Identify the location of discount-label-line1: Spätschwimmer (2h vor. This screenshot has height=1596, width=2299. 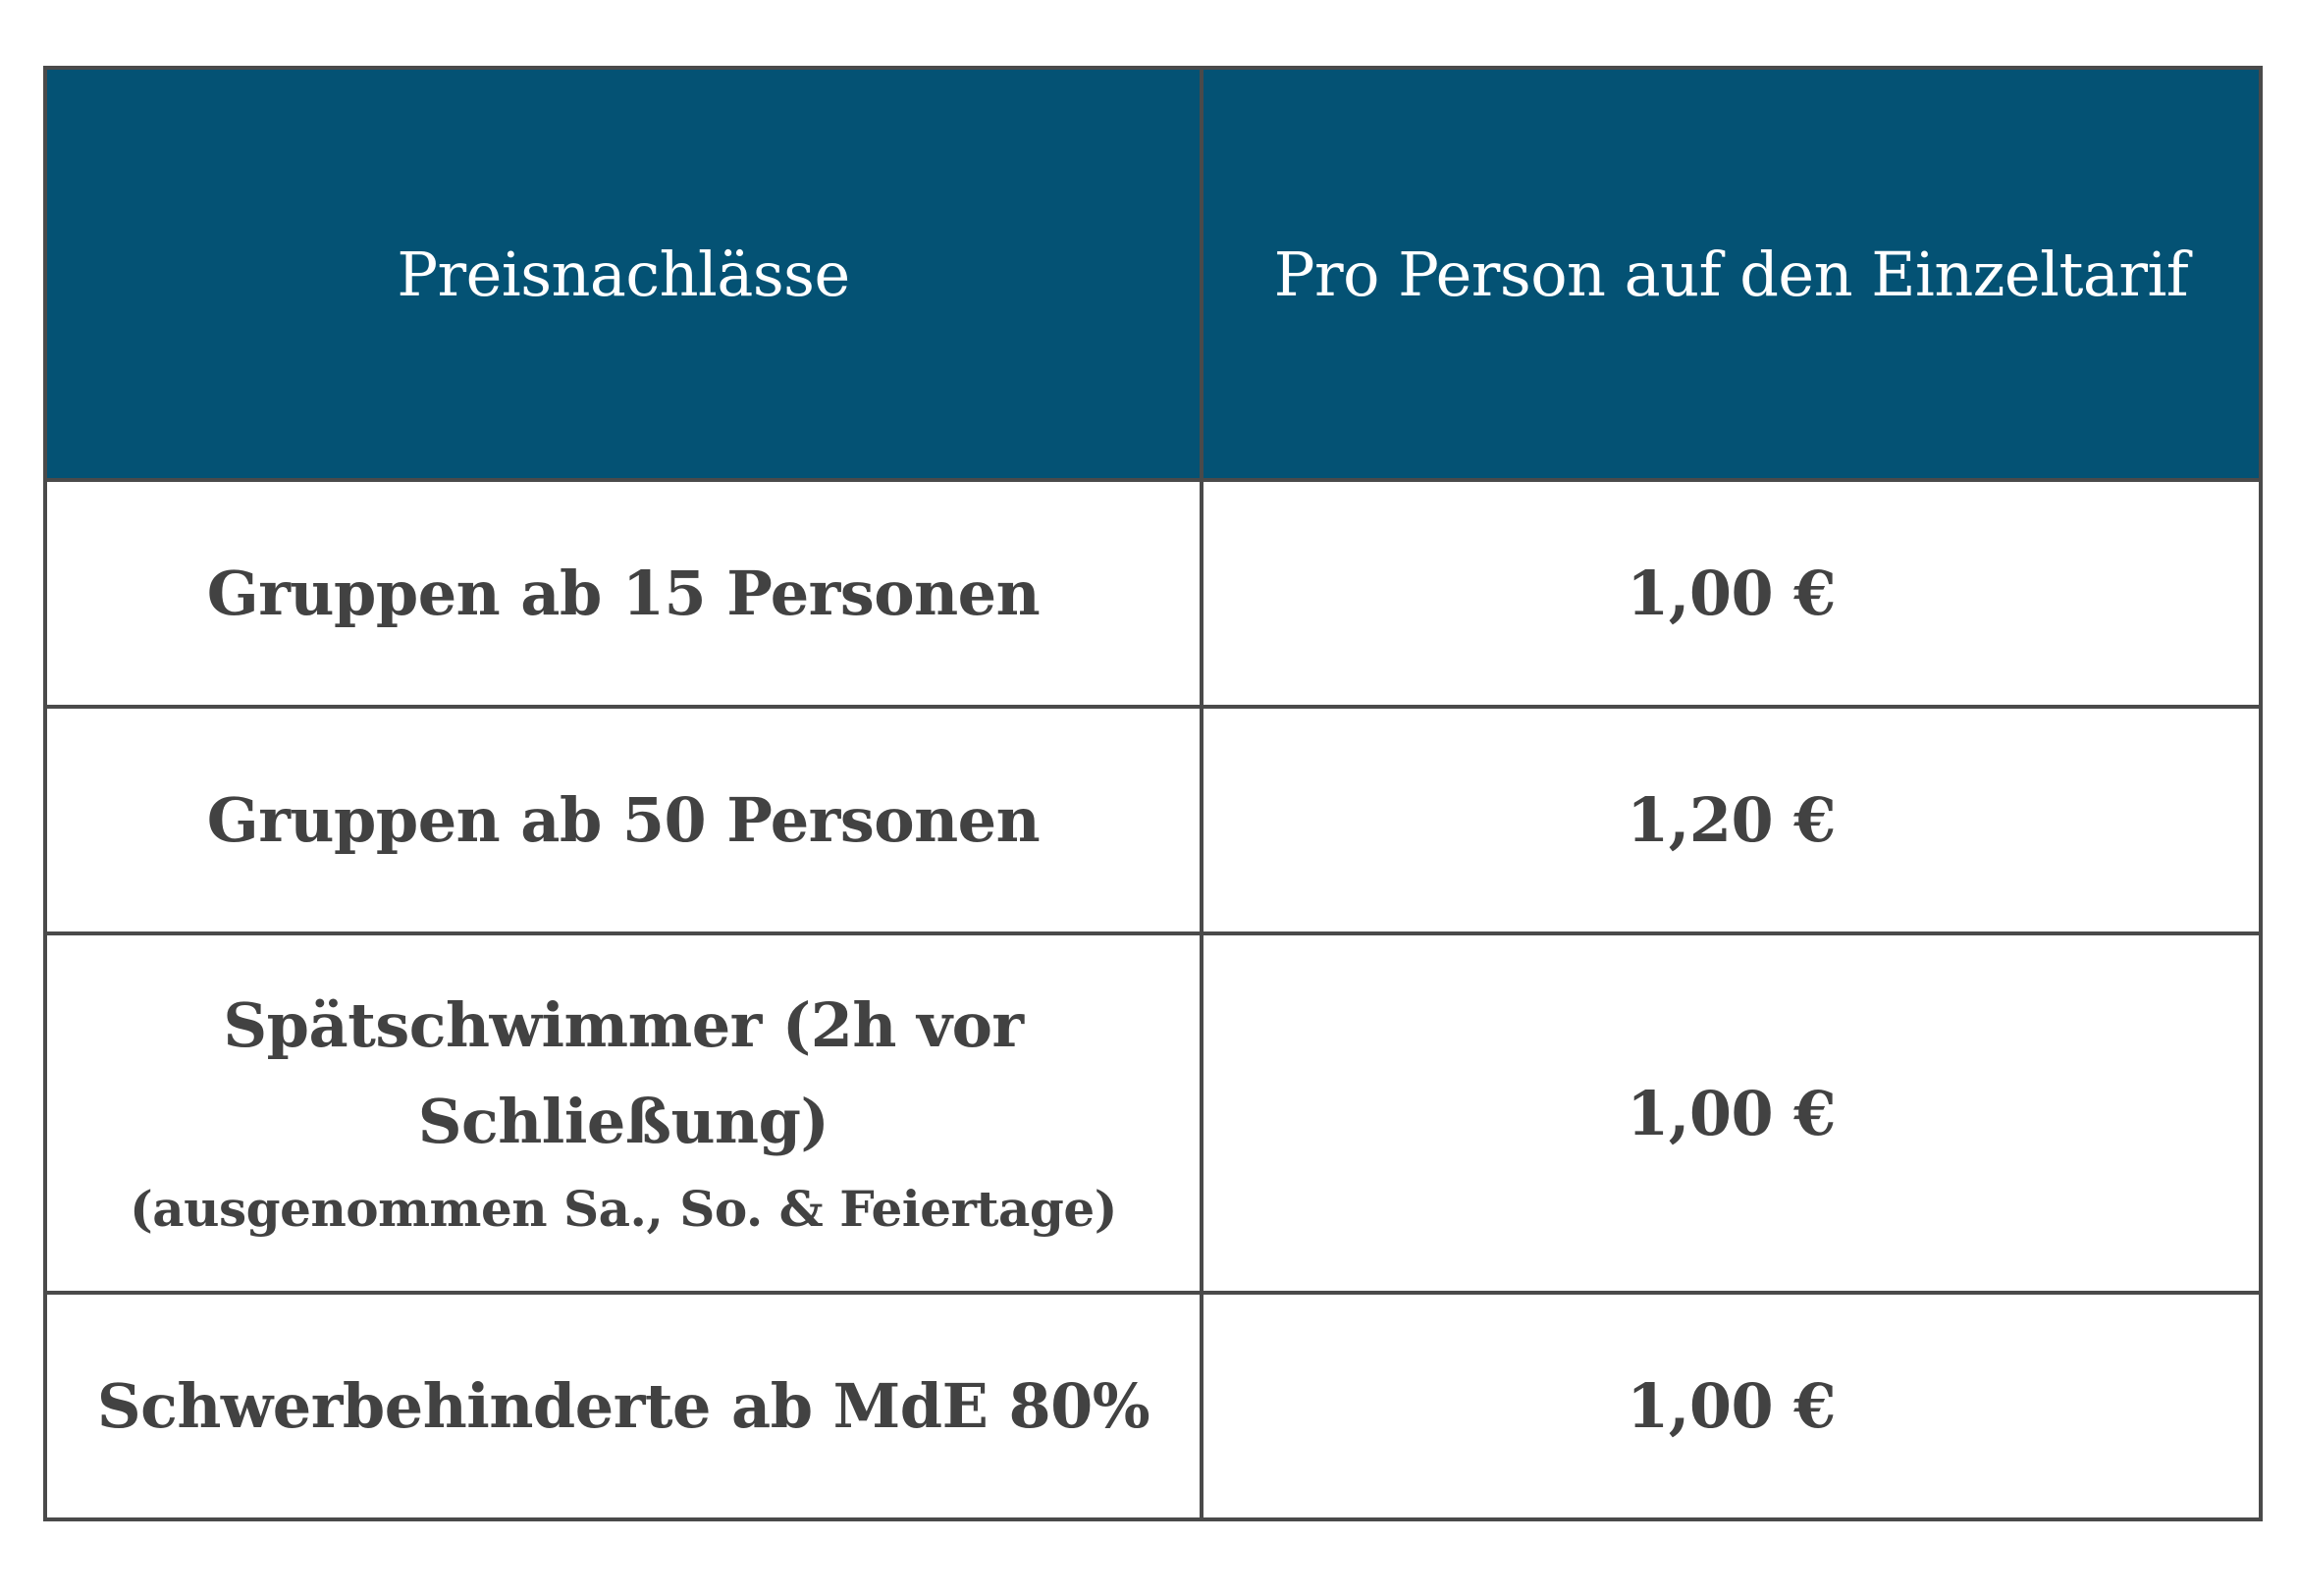
(623, 1025).